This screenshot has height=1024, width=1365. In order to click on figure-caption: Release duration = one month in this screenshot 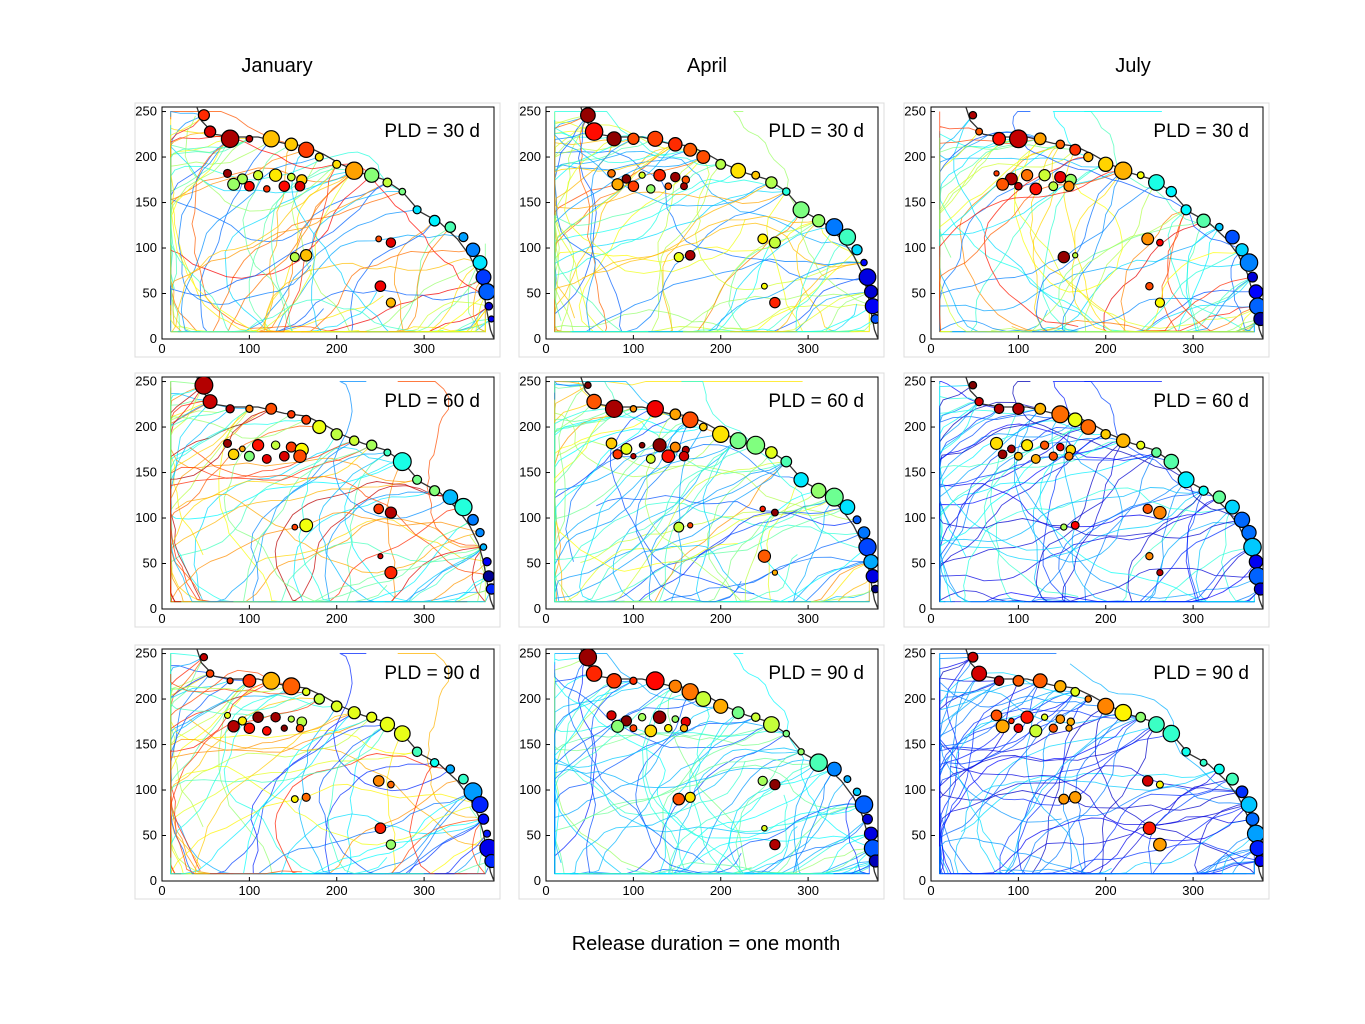, I will do `click(706, 944)`.